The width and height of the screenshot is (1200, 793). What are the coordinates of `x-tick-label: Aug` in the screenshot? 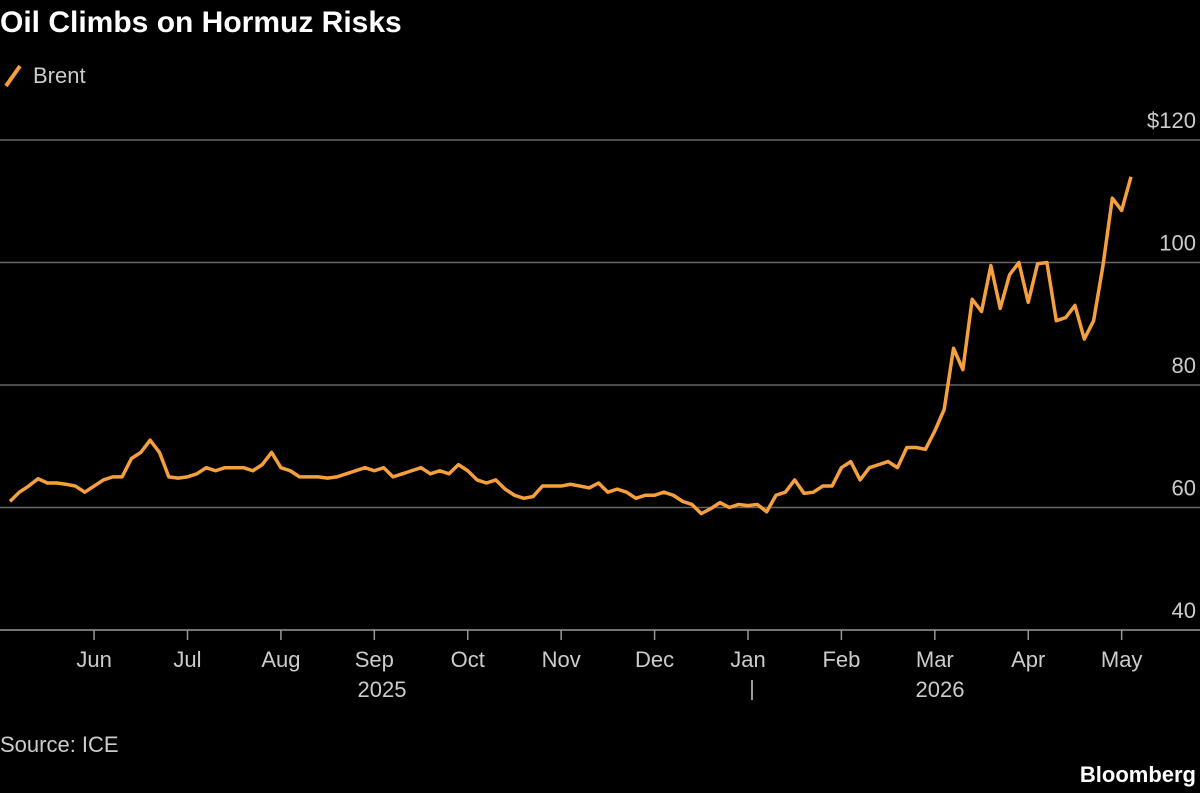 It's located at (280, 659).